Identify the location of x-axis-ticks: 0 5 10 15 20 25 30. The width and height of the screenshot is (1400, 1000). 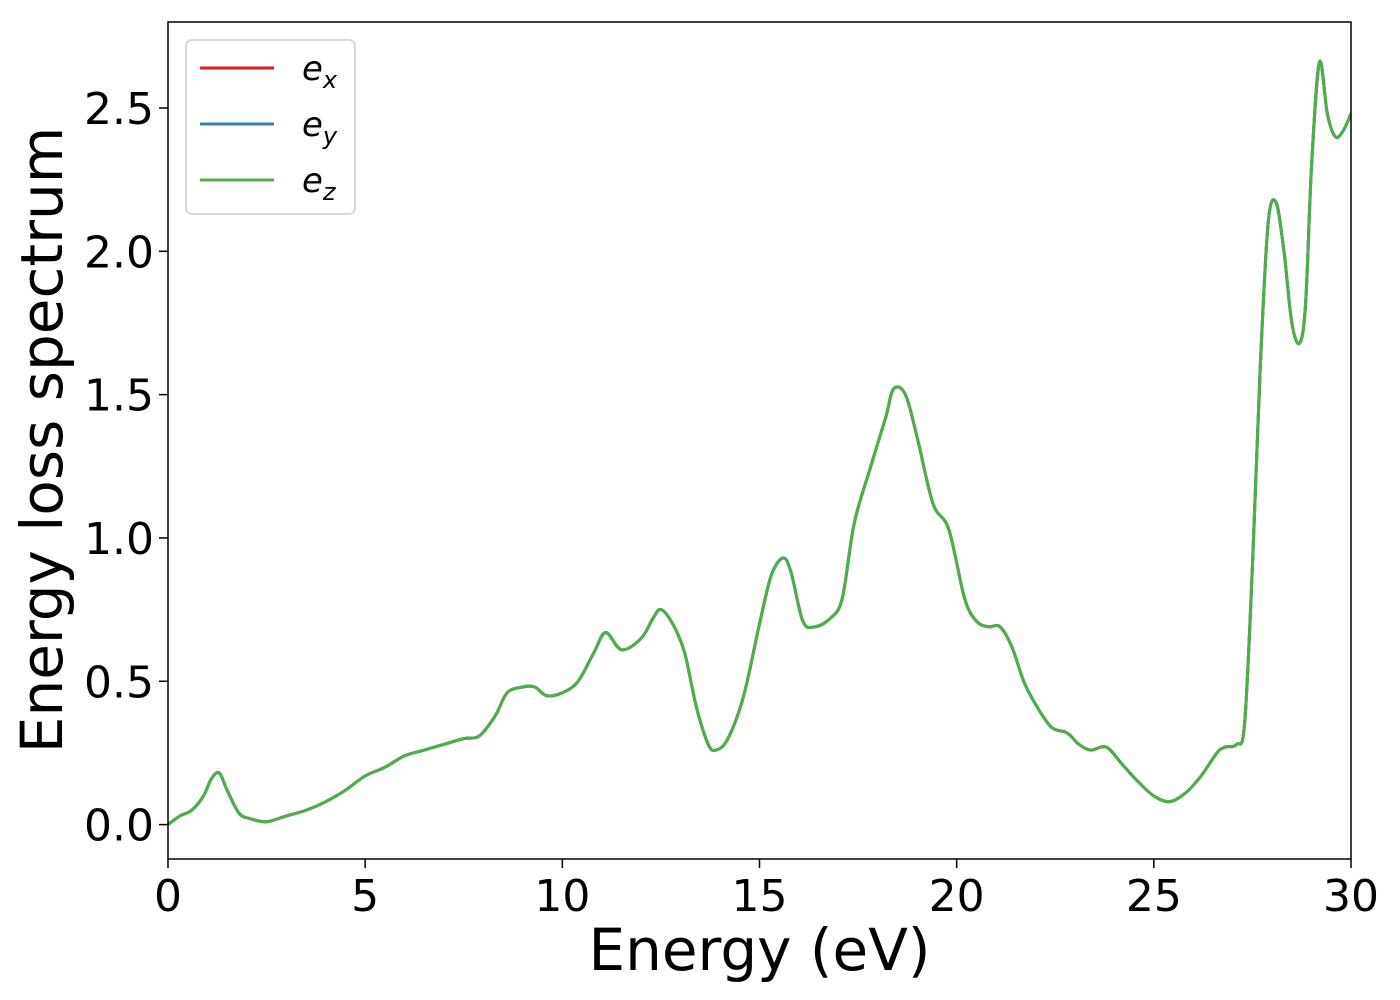
(766, 890).